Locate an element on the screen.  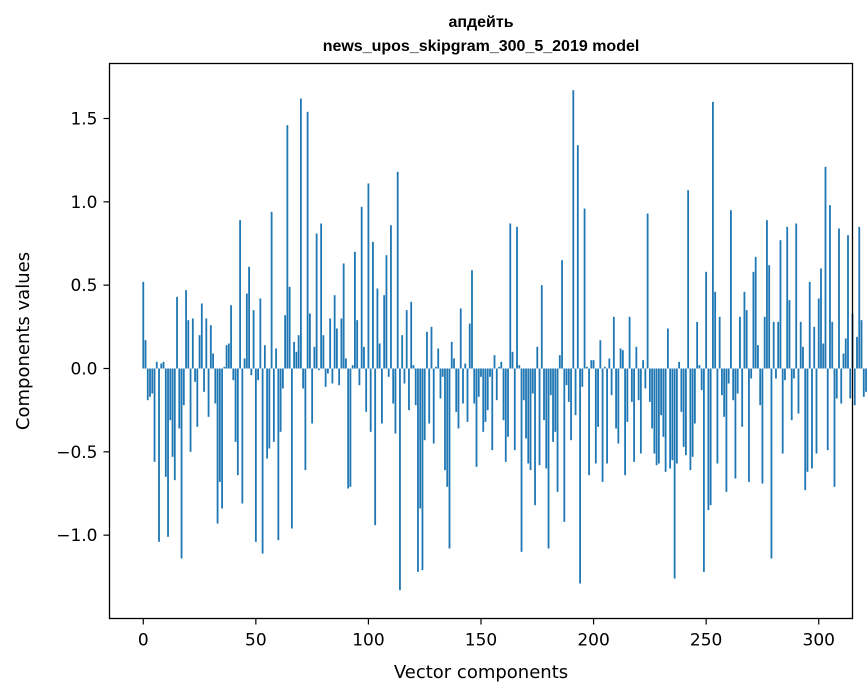
y-tick-label: 1.0 is located at coordinates (83, 203).